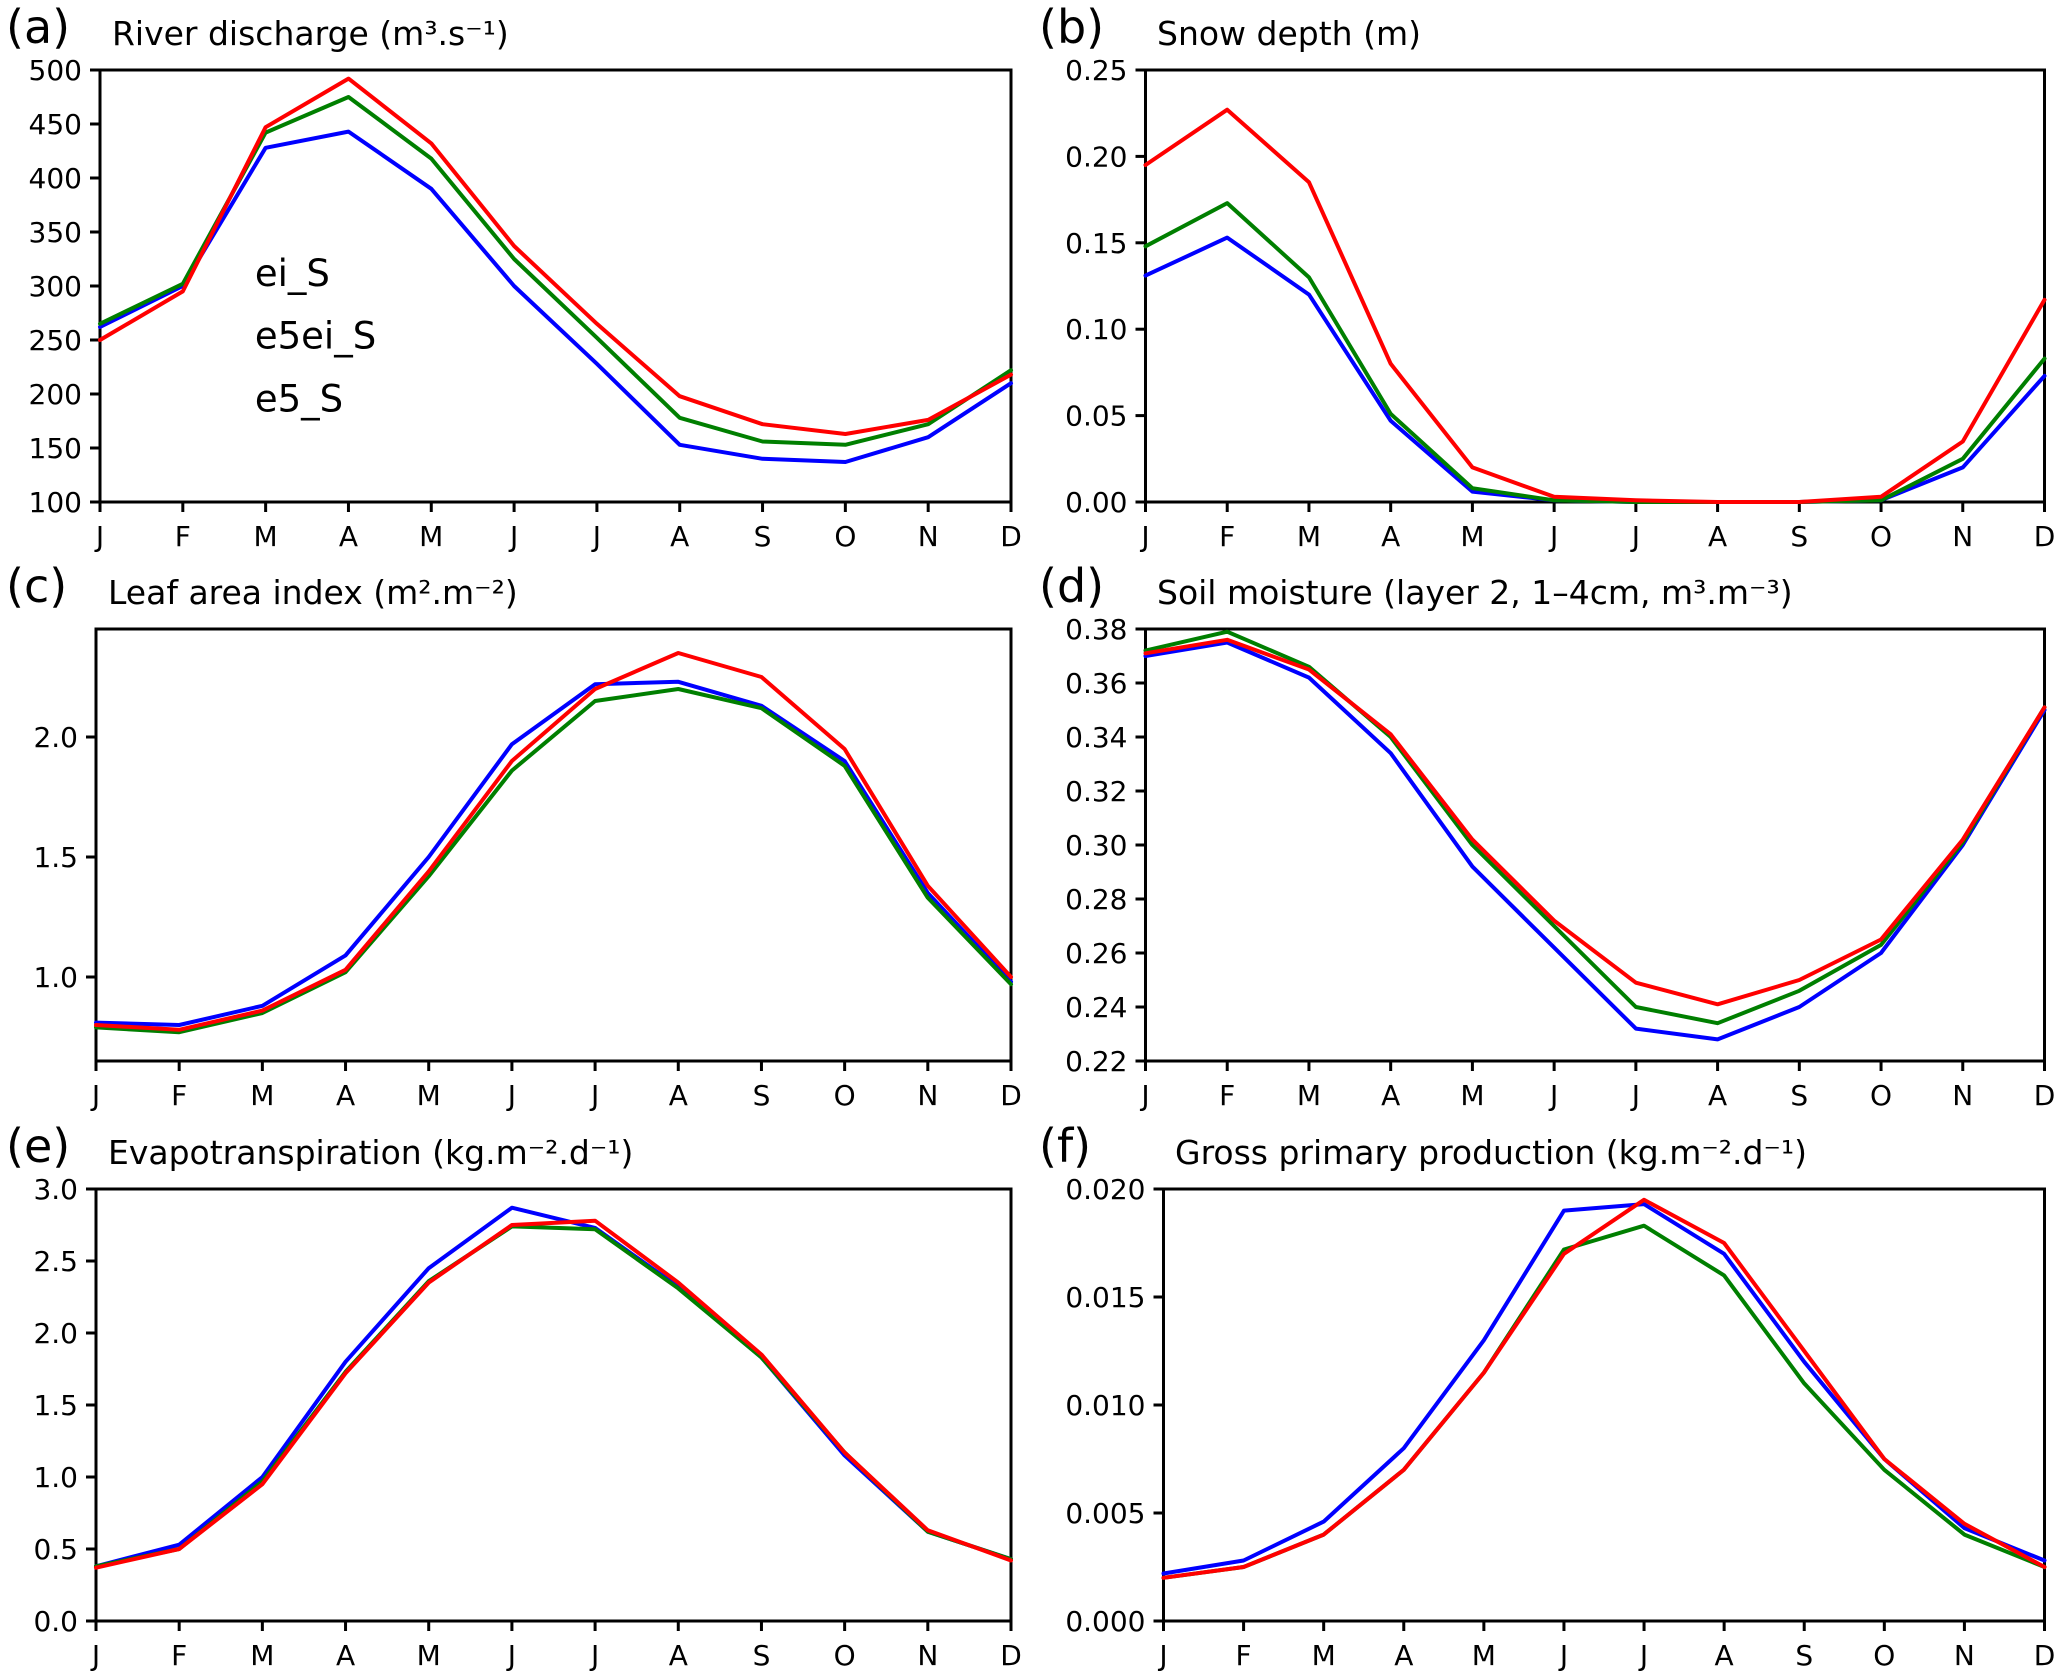 Image resolution: width=2067 pixels, height=1679 pixels. I want to click on panel-d-label: (d), so click(1072, 586).